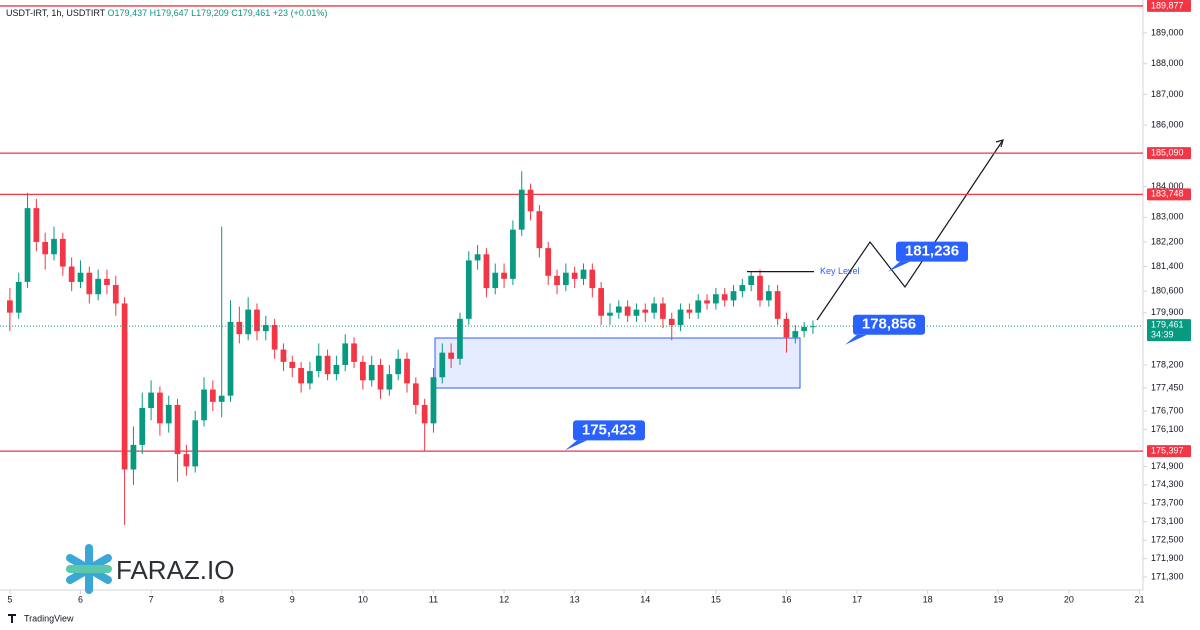 Image resolution: width=1200 pixels, height=630 pixels. Describe the element at coordinates (1167, 94) in the screenshot. I see `y-tick-label: 187,000` at that location.